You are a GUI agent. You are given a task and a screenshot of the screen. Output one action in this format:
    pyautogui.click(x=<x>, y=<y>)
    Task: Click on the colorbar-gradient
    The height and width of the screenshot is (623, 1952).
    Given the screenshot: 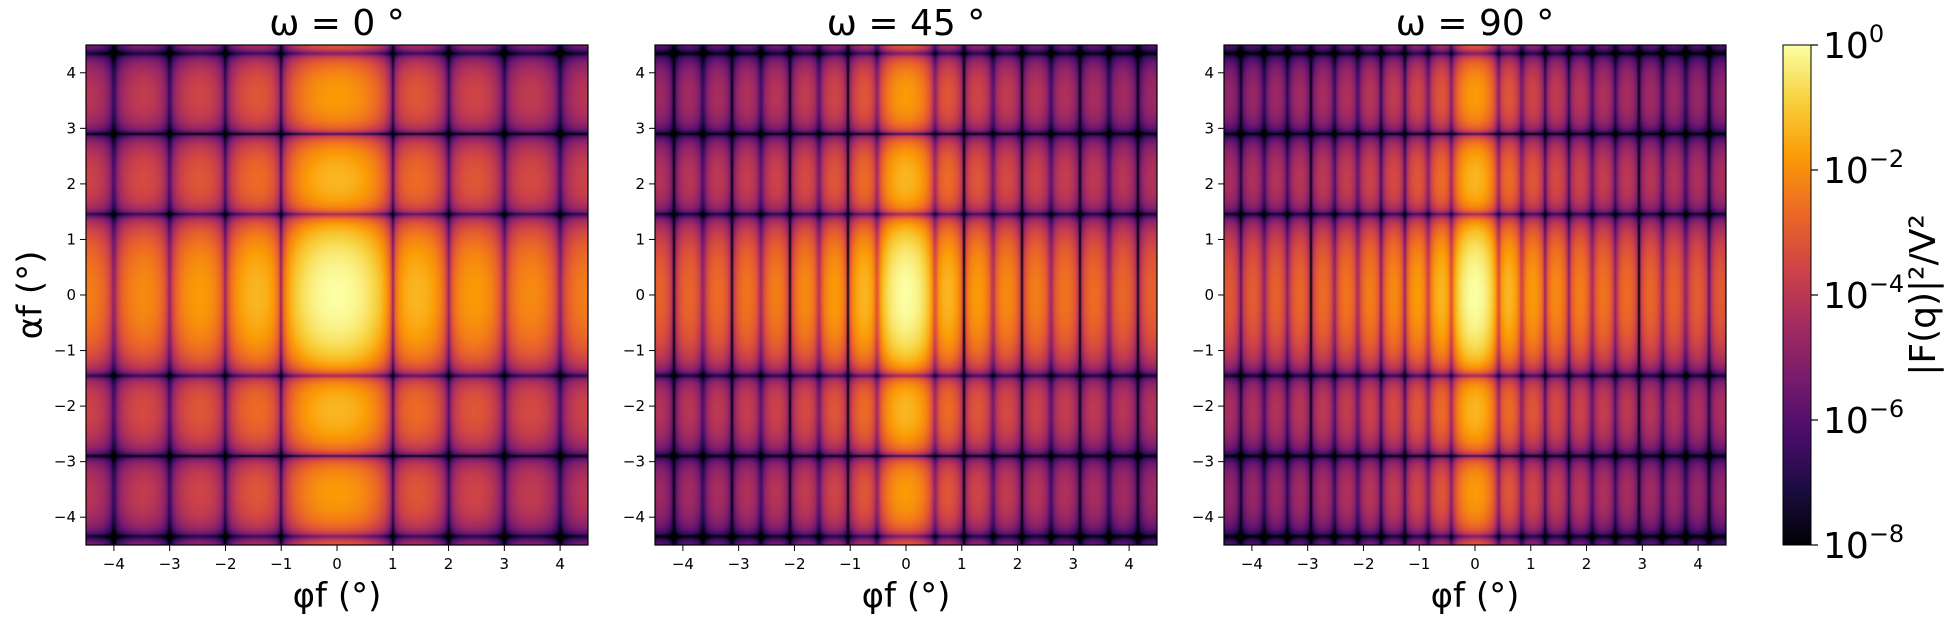 What is the action you would take?
    pyautogui.click(x=1797, y=295)
    